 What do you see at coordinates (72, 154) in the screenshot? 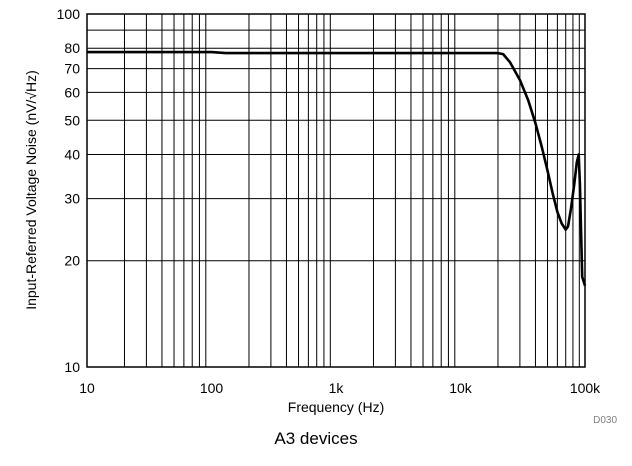
I see `y-tick-label: 40` at bounding box center [72, 154].